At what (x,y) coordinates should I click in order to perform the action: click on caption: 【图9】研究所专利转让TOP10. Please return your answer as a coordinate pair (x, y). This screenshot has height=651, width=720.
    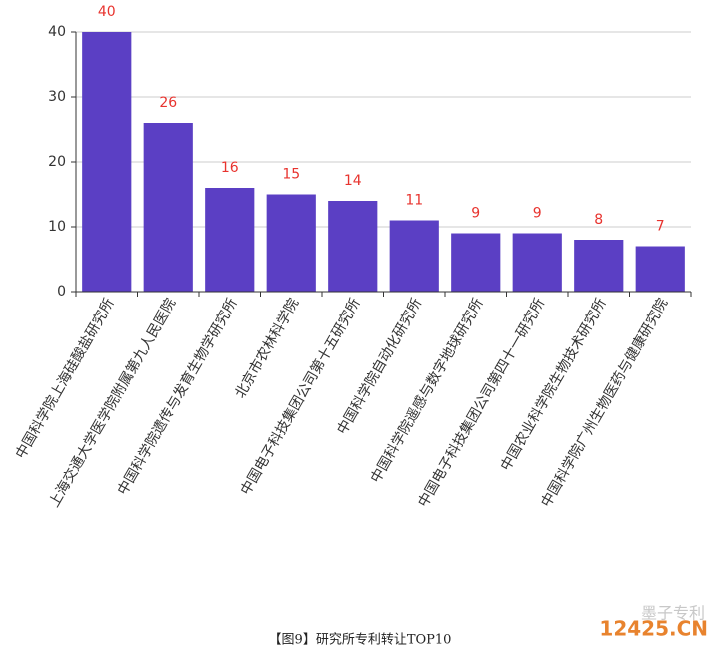
    Looking at the image, I should click on (360, 640).